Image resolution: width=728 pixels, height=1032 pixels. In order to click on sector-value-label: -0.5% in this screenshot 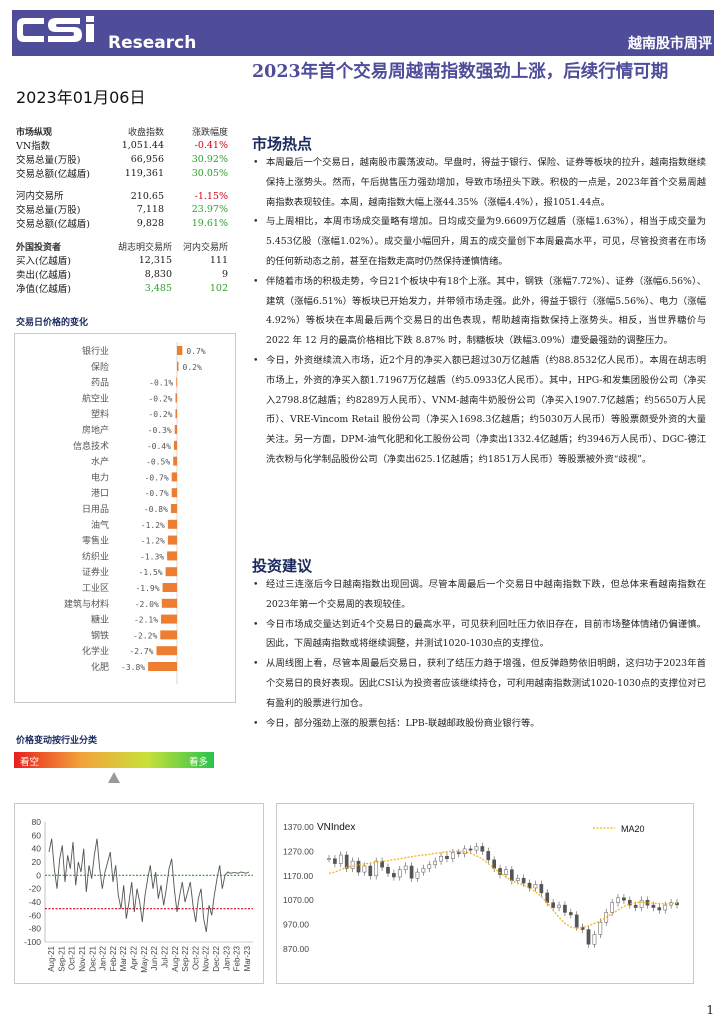, I will do `click(158, 462)`.